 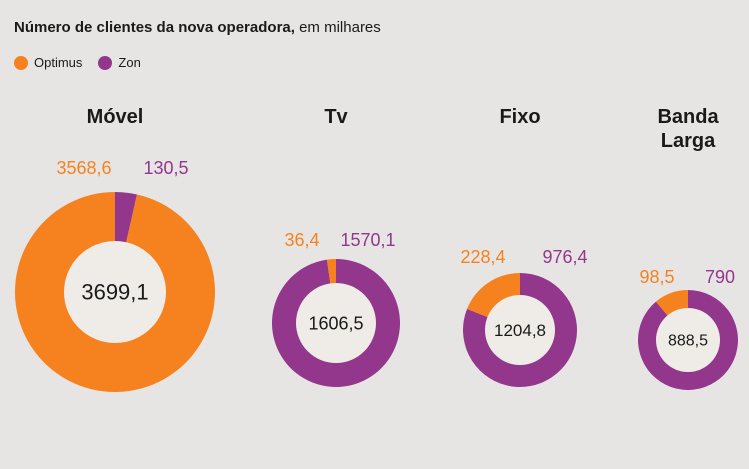 I want to click on category-title-tv: Tv, so click(x=336, y=117).